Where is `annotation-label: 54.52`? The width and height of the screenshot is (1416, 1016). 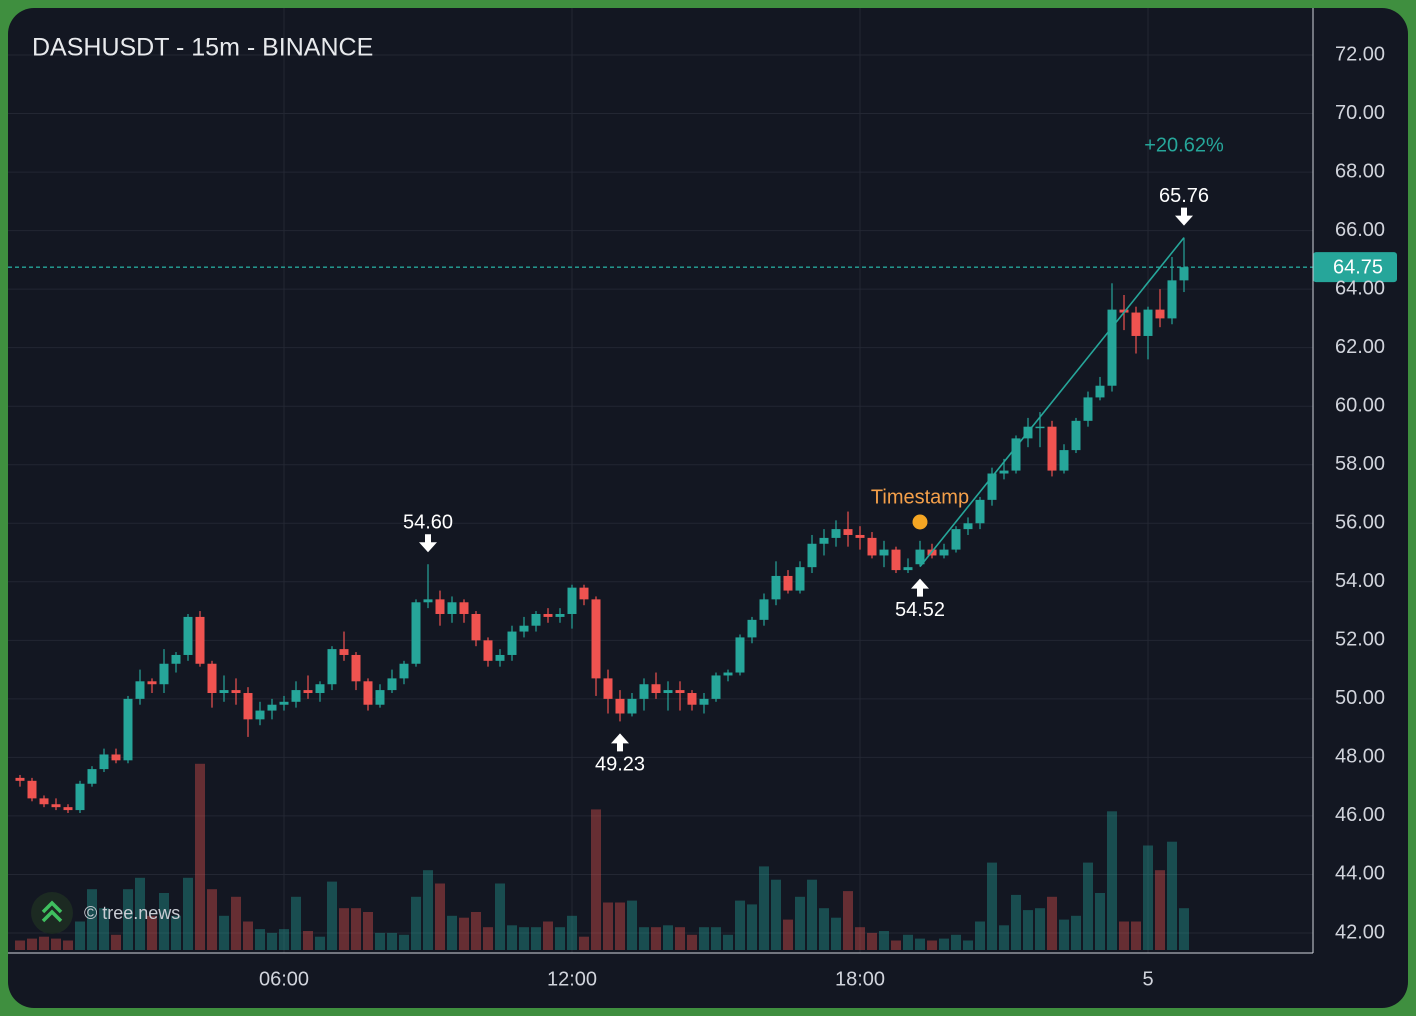 annotation-label: 54.52 is located at coordinates (920, 610).